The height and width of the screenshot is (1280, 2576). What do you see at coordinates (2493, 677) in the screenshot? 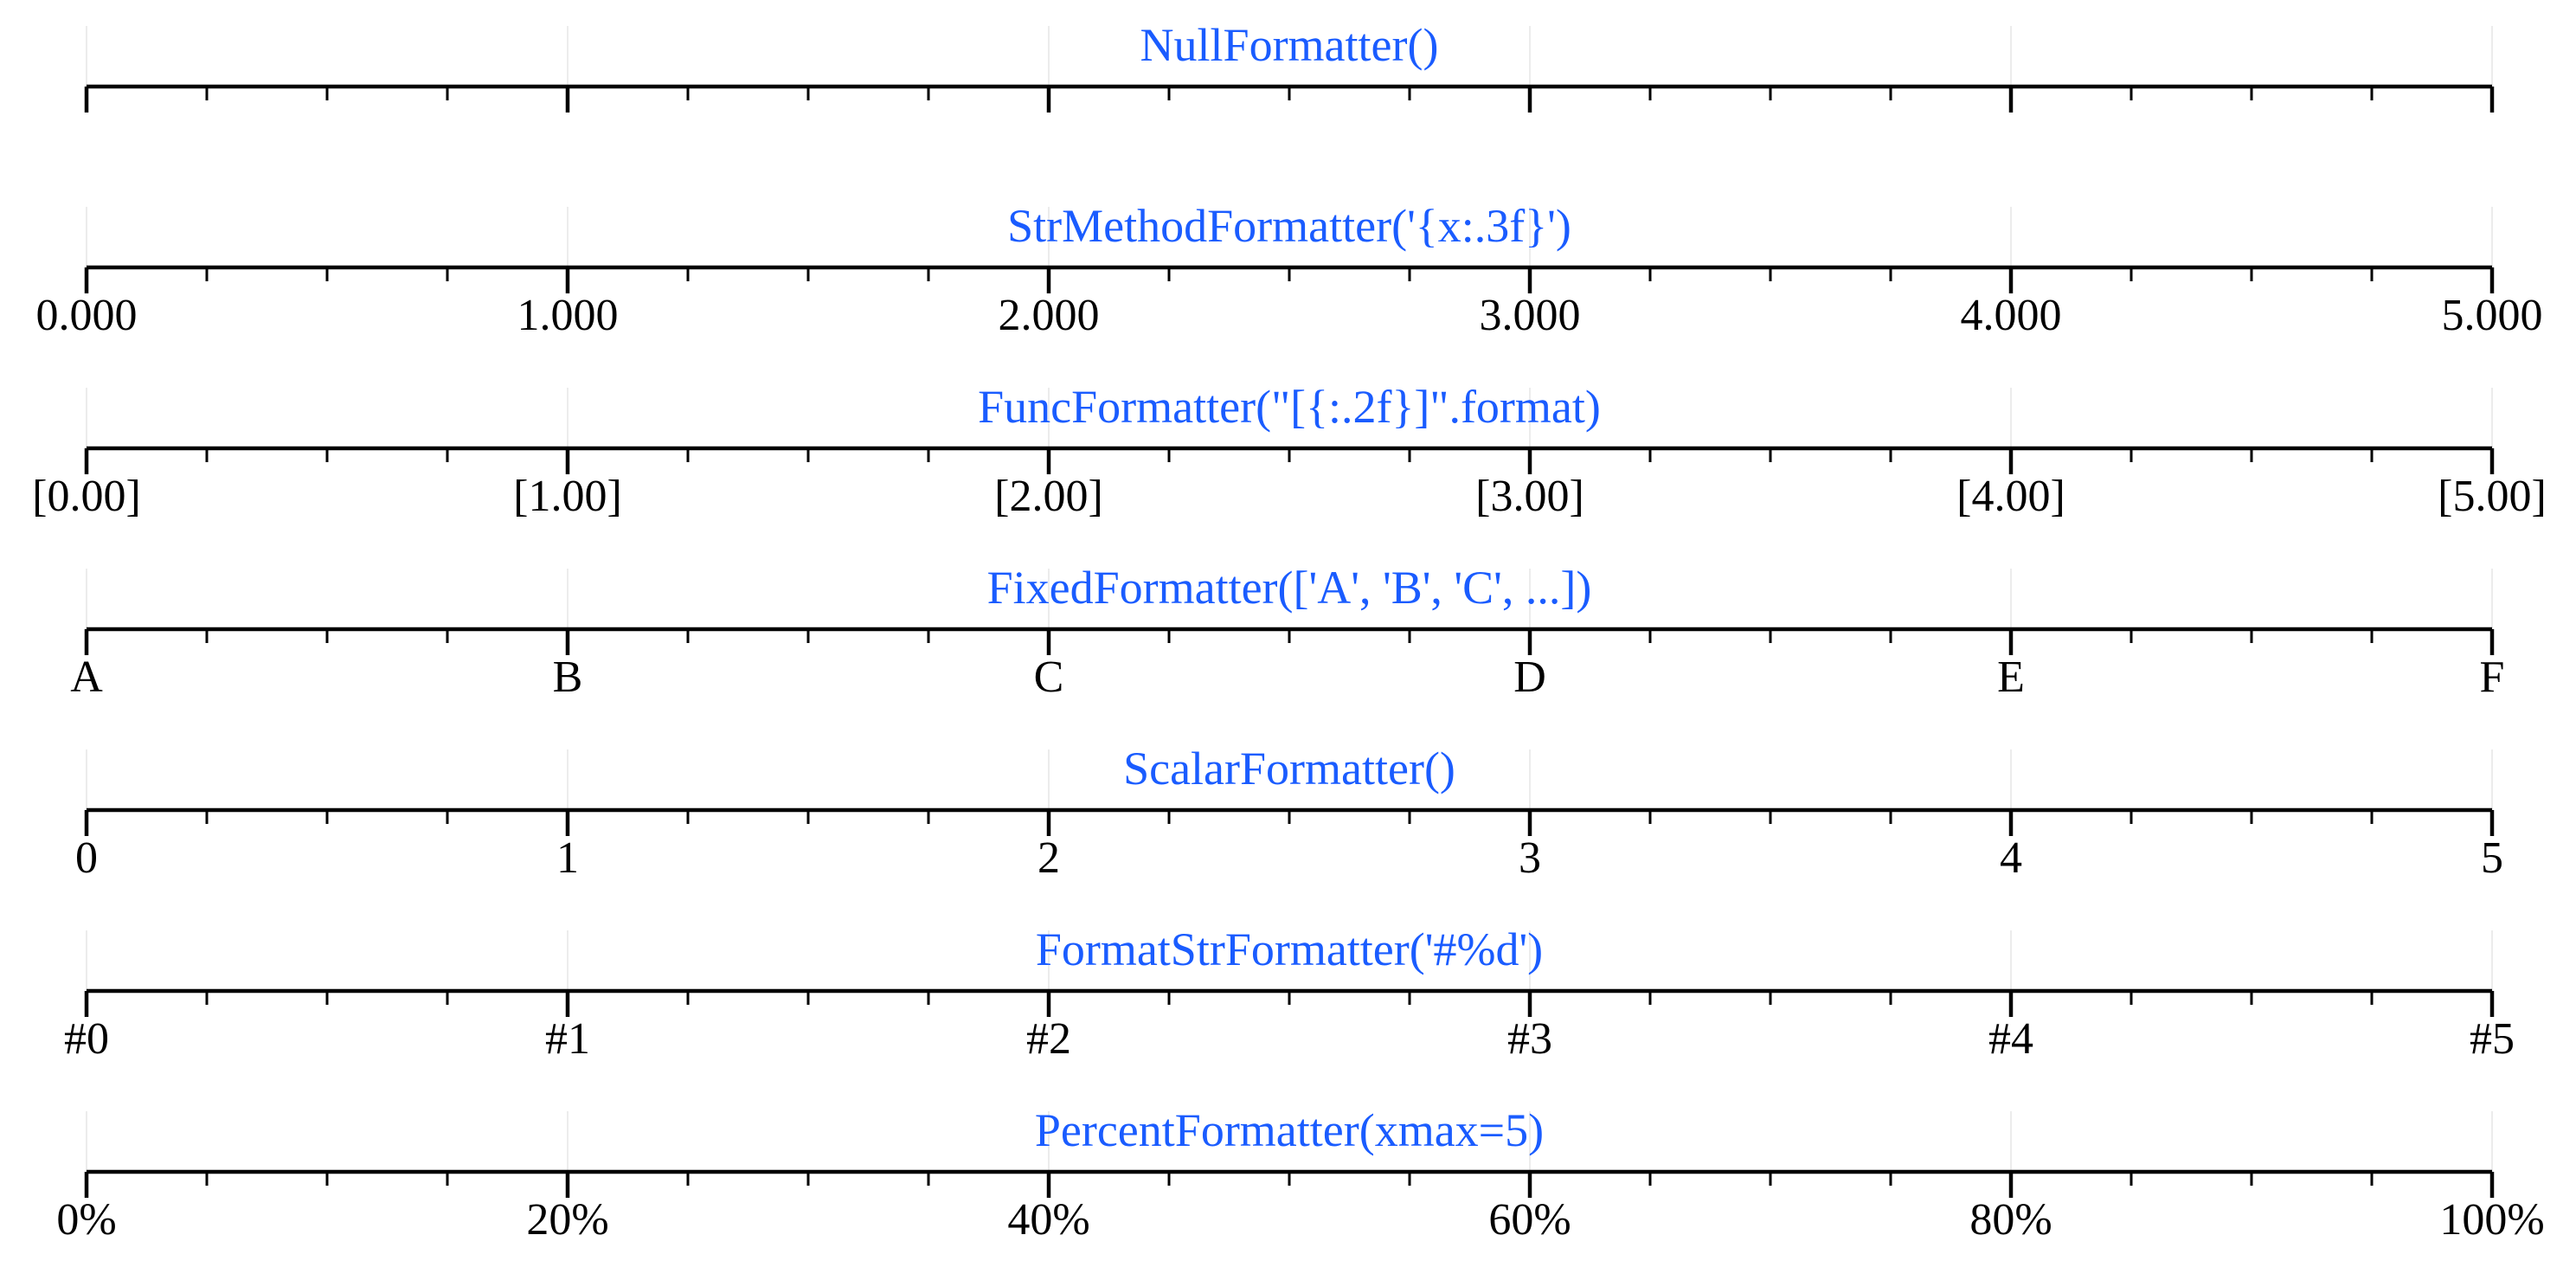
I see `tick-label: F` at bounding box center [2493, 677].